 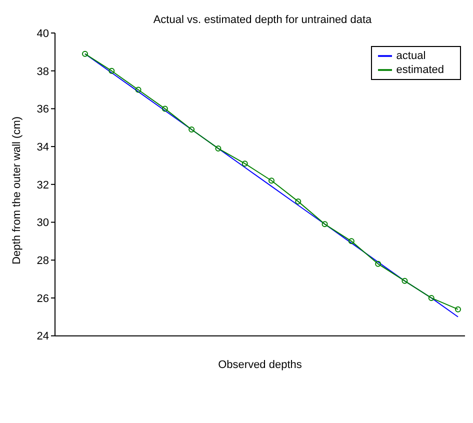 I want to click on y-tick-label: 30, so click(x=42, y=223).